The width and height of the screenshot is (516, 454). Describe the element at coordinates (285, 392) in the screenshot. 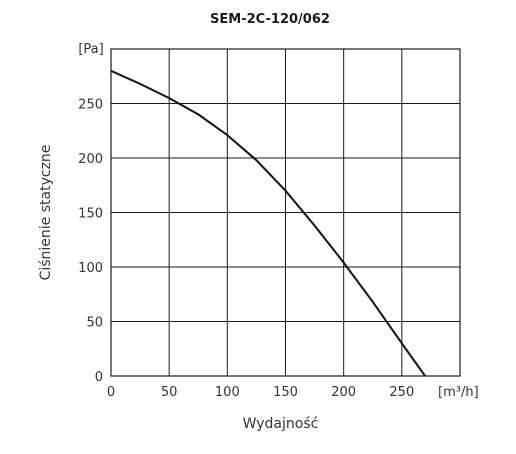

I see `x-tick-label: 150` at that location.